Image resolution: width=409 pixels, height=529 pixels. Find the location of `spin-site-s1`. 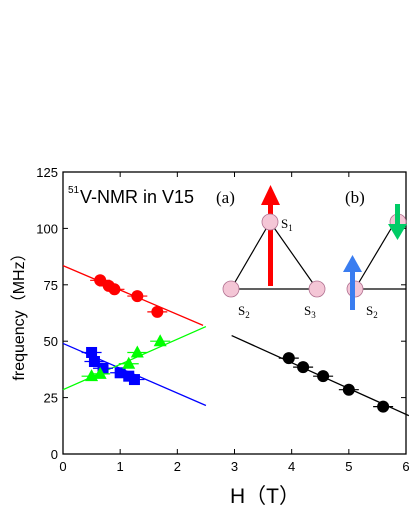

spin-site-s1 is located at coordinates (270, 222).